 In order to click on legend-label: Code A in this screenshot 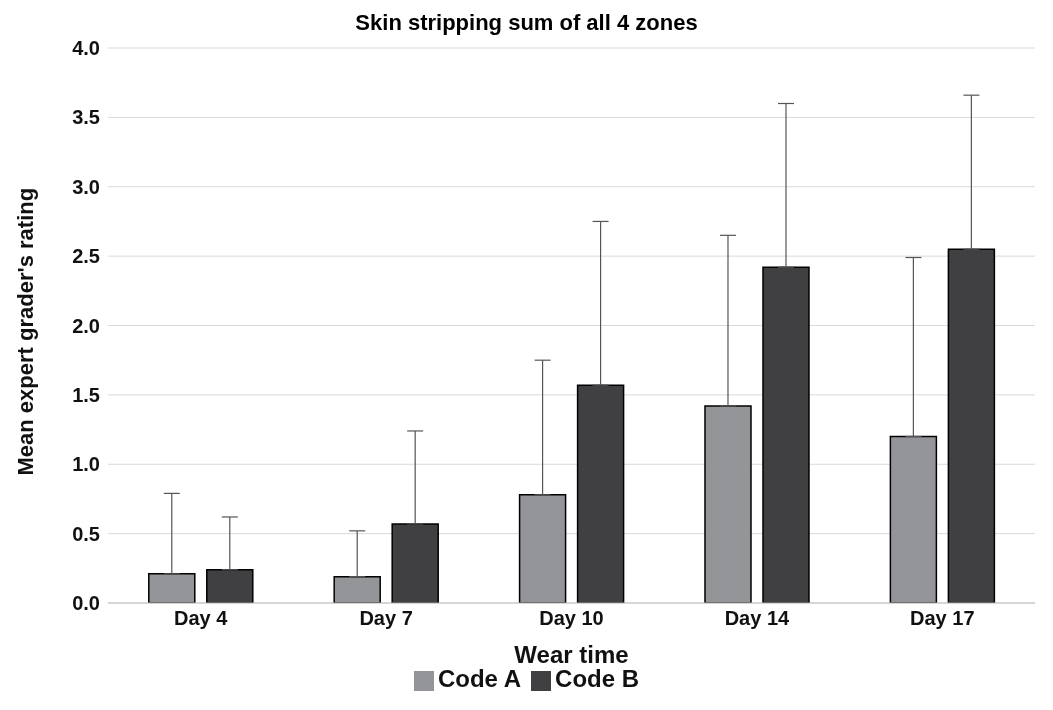, I will do `click(479, 678)`.